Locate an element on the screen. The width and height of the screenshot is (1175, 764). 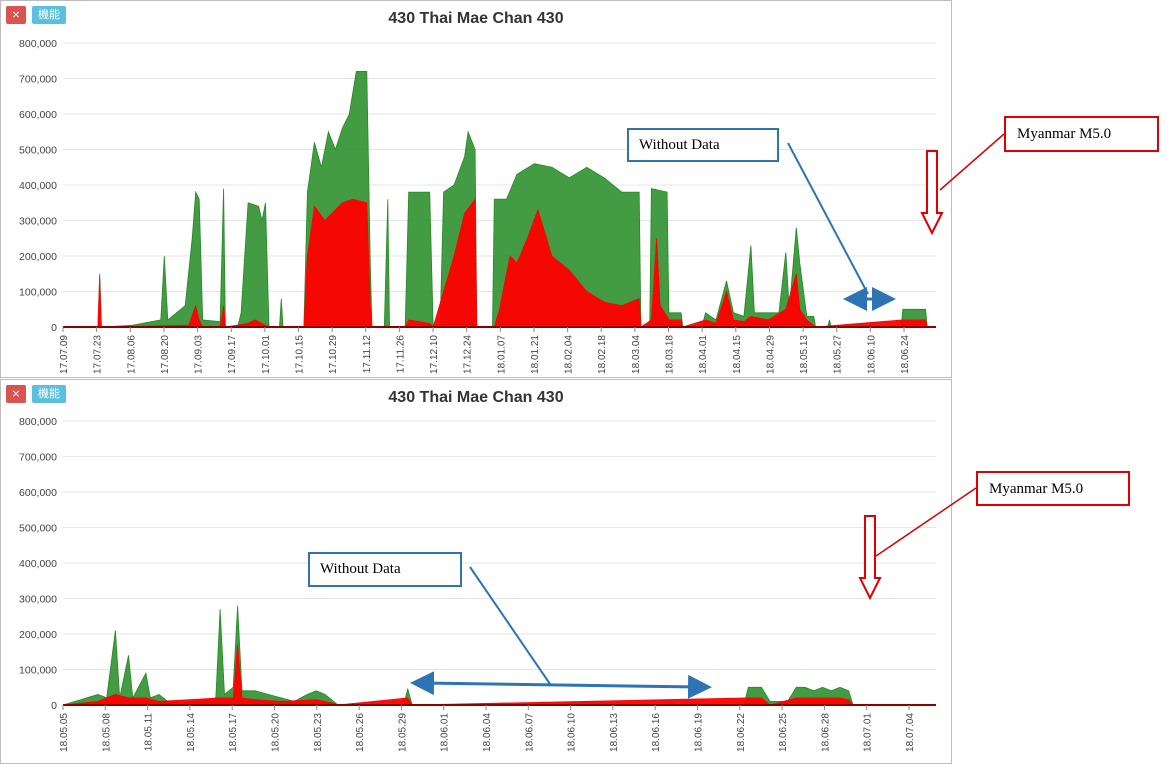
earthquake-callout-bottom: Myanmar M5.0 is located at coordinates (1053, 488).